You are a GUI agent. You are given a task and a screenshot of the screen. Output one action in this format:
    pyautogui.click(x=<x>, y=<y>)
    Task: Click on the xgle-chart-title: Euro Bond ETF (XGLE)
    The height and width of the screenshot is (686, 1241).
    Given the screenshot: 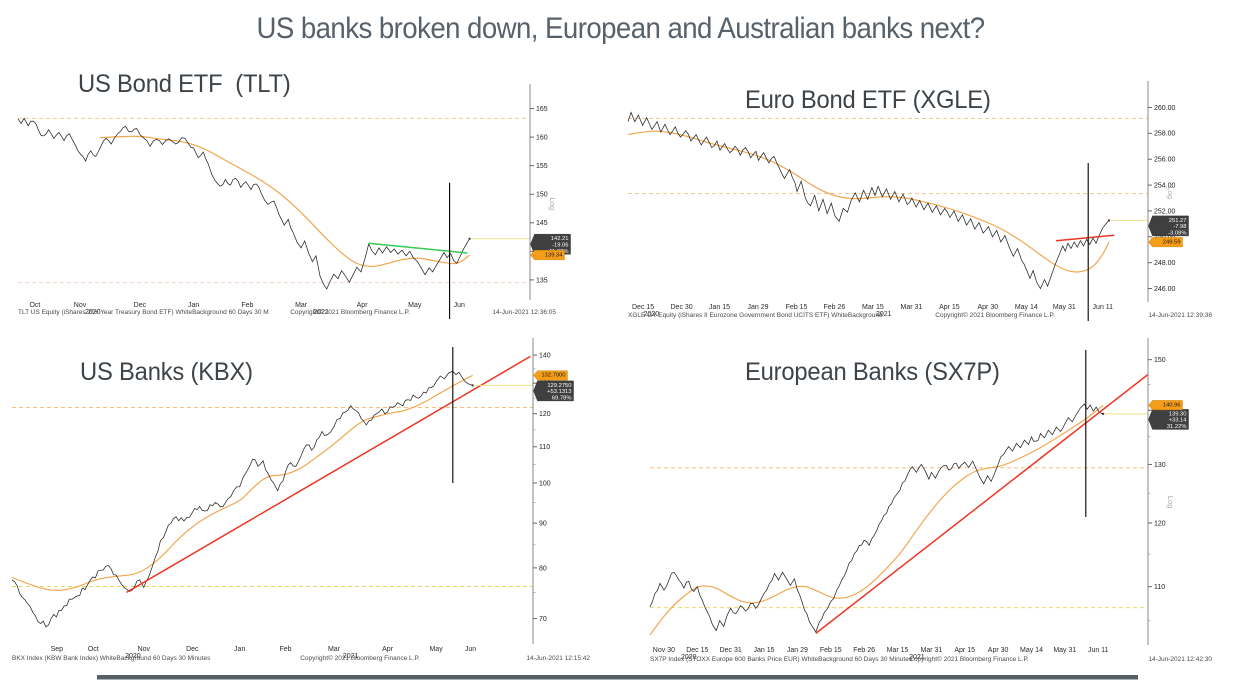 What is the action you would take?
    pyautogui.click(x=868, y=100)
    